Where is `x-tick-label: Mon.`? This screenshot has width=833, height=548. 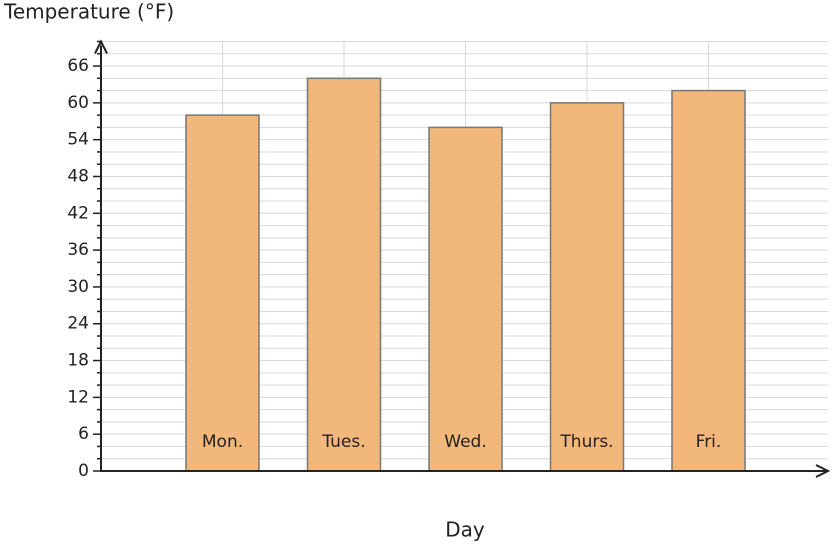
x-tick-label: Mon. is located at coordinates (222, 442).